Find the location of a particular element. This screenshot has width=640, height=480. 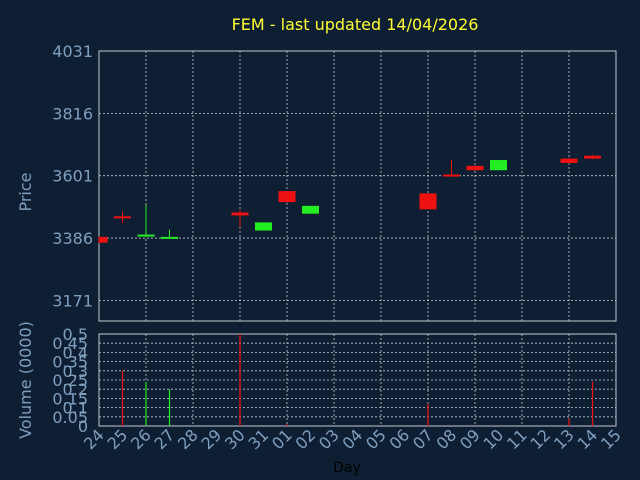

price-tick-label: 3601 is located at coordinates (72, 176).